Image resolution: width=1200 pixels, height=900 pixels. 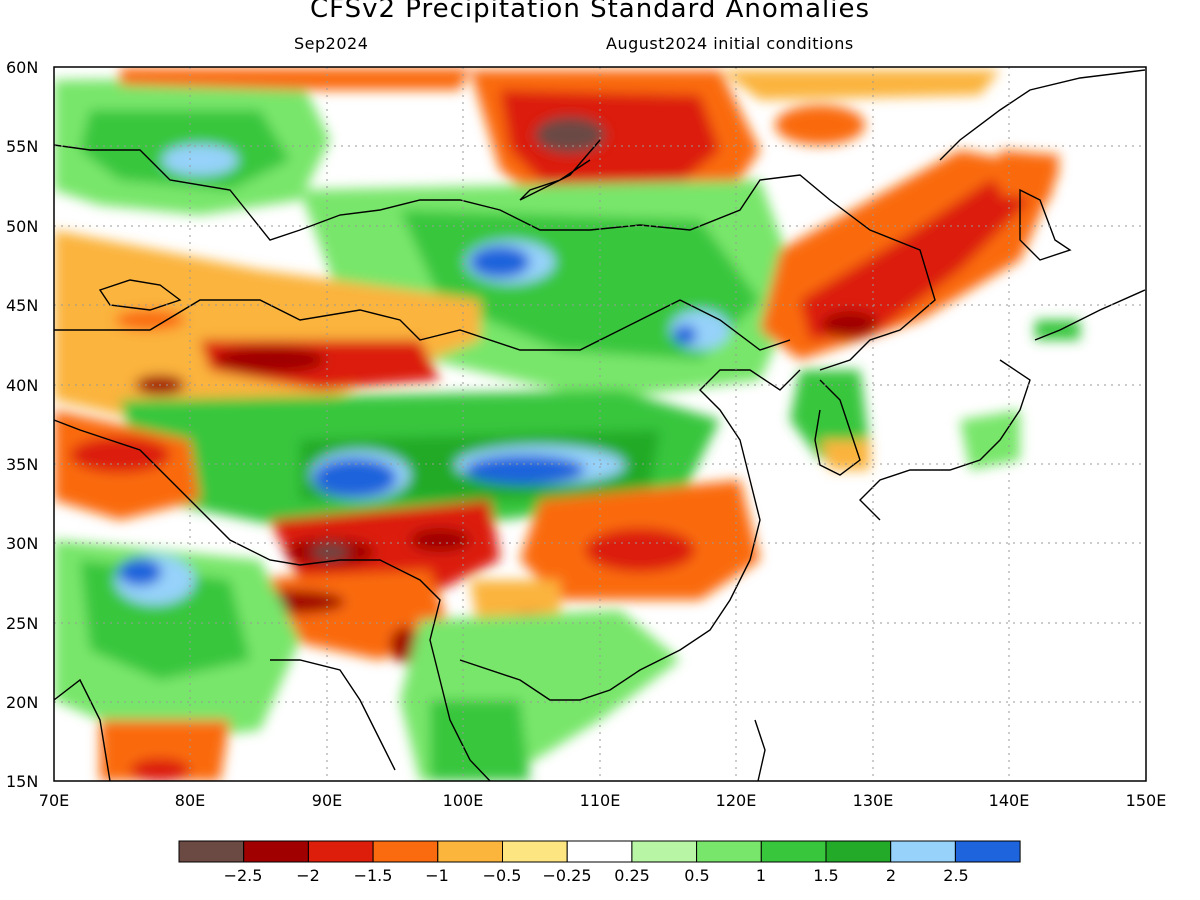 What do you see at coordinates (22, 67) in the screenshot?
I see `lat-tick-label: 60N` at bounding box center [22, 67].